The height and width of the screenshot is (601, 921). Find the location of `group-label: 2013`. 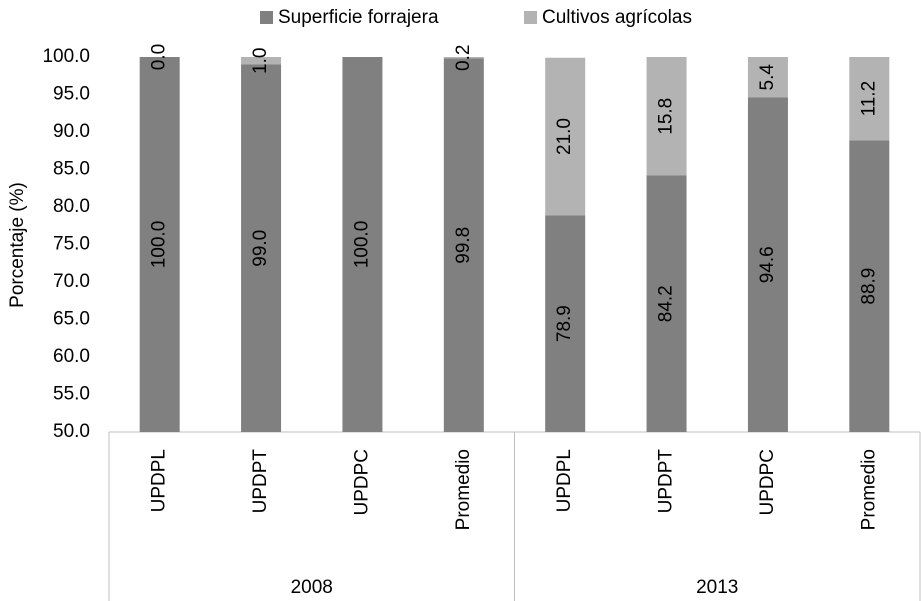

group-label: 2013 is located at coordinates (717, 587).